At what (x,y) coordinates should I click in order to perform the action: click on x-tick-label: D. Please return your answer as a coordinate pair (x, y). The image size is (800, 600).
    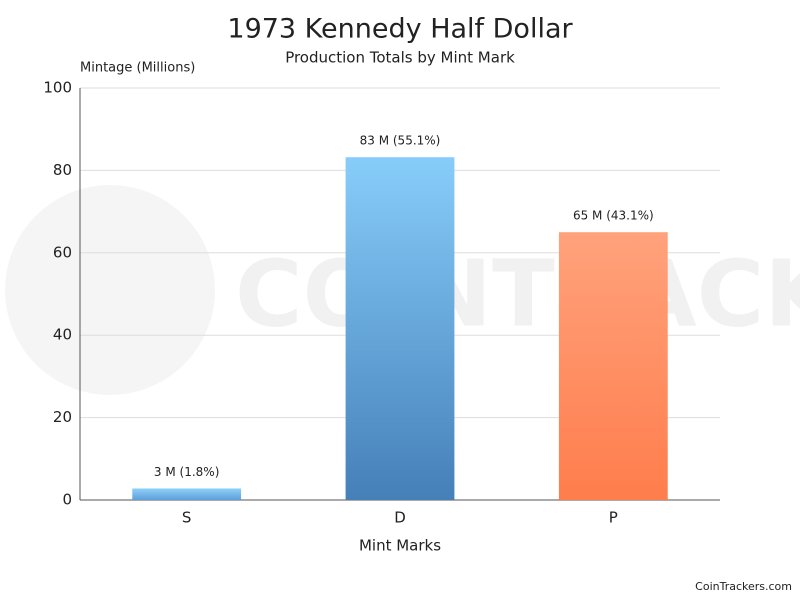
    Looking at the image, I should click on (400, 518).